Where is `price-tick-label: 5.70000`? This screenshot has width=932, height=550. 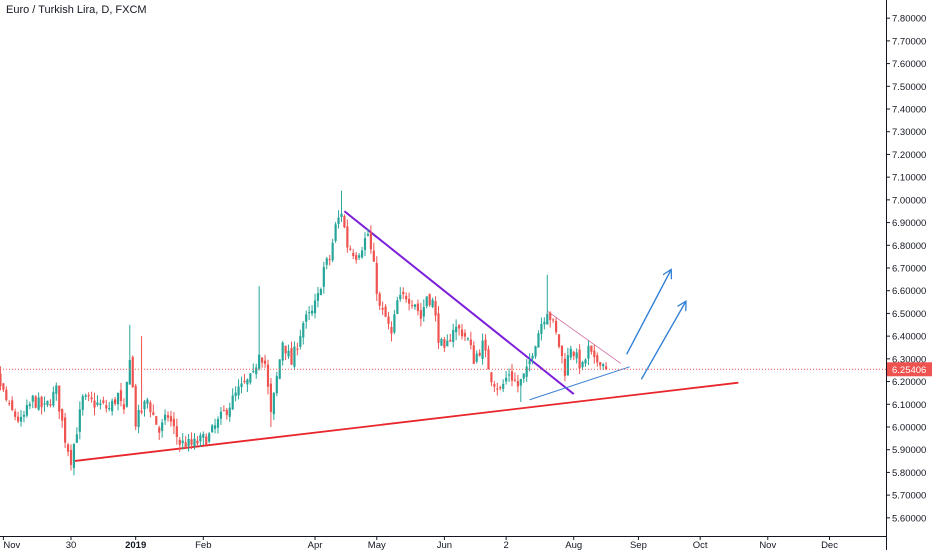
price-tick-label: 5.70000 is located at coordinates (909, 496).